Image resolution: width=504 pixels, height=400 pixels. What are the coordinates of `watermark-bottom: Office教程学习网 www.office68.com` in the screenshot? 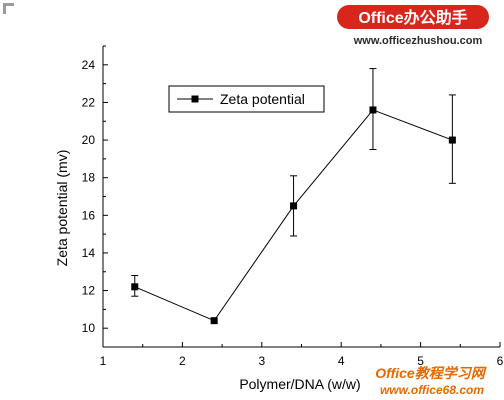 It's located at (430, 381).